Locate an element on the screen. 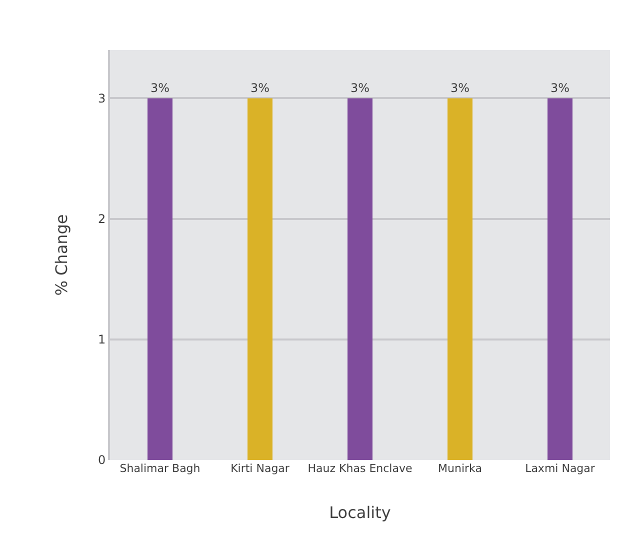  y-tick-label: 3 is located at coordinates (102, 98).